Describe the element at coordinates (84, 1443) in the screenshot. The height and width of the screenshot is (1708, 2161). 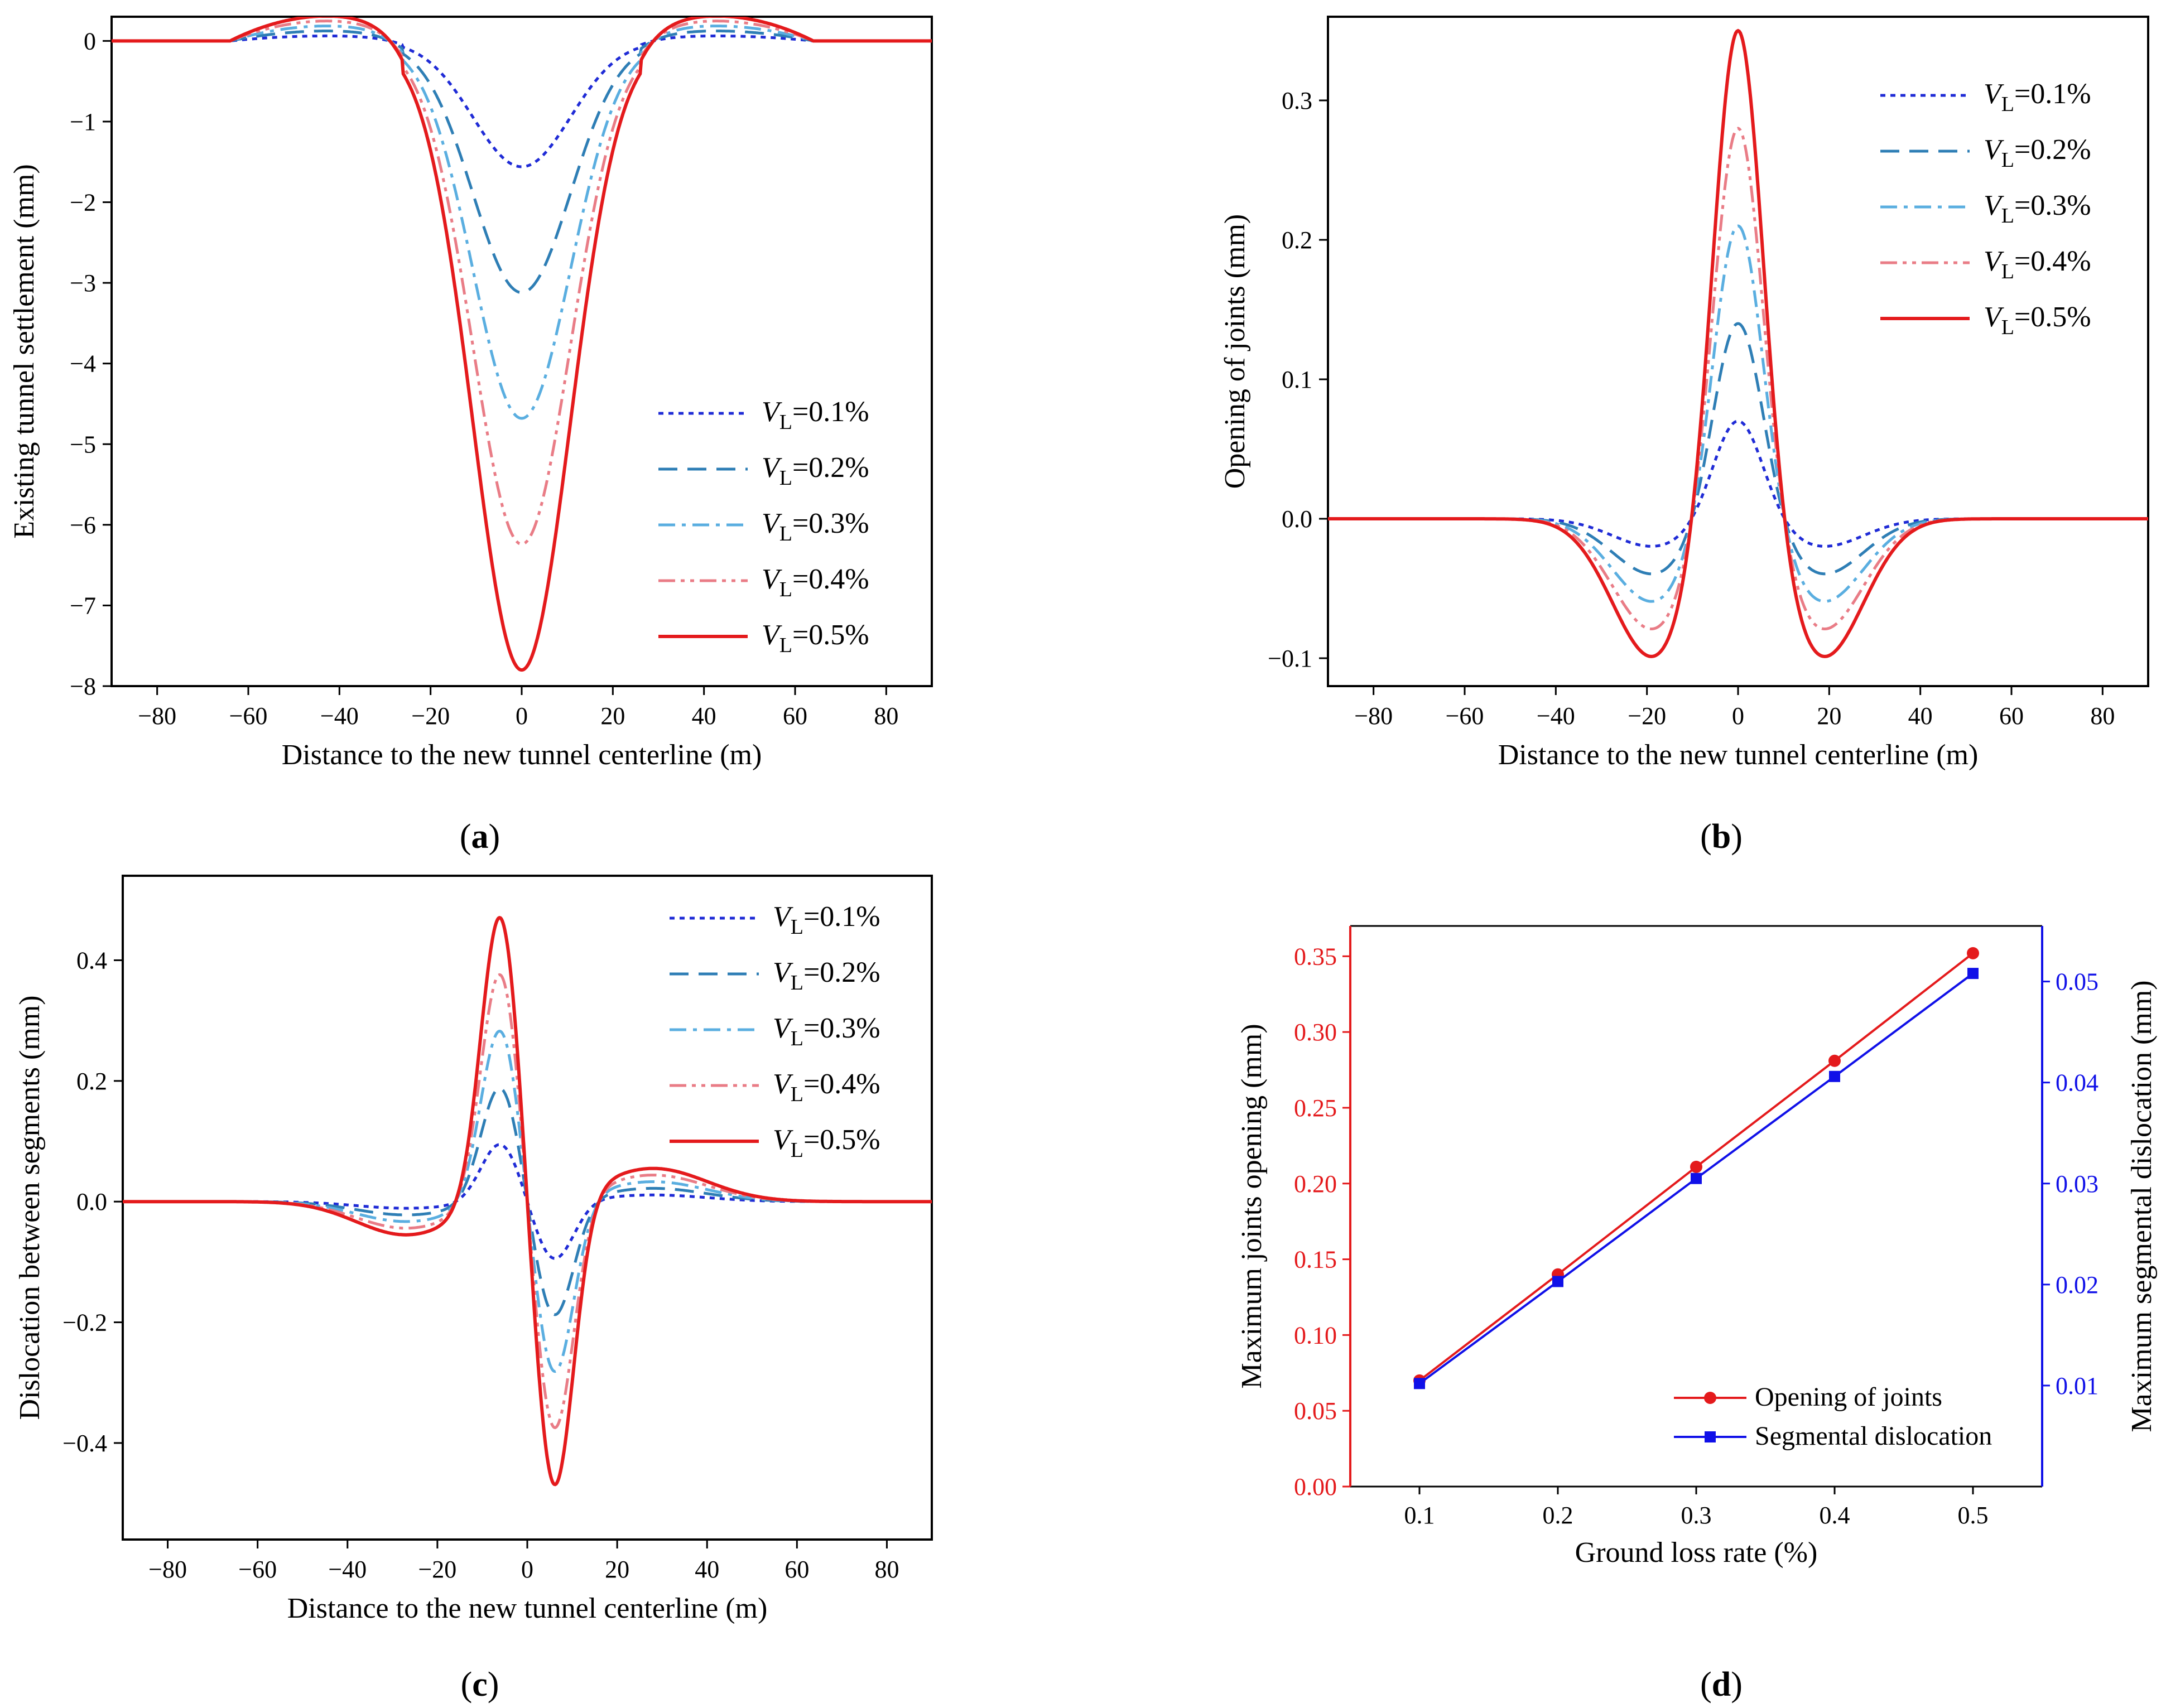
I see `y-tick-label: −0.4` at that location.